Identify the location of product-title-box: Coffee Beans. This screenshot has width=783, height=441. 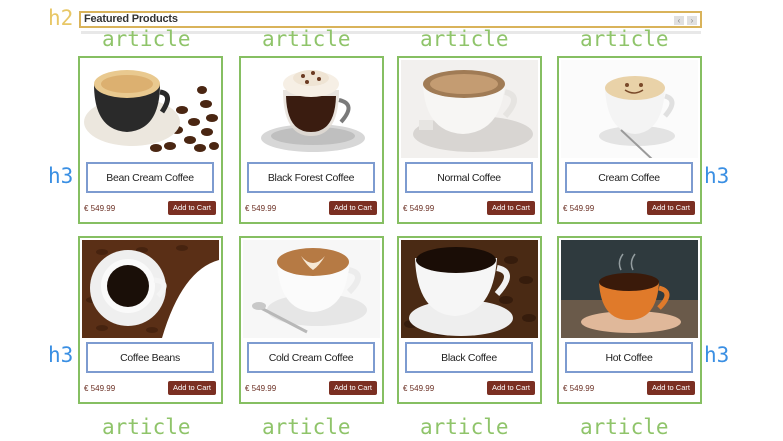
(150, 357).